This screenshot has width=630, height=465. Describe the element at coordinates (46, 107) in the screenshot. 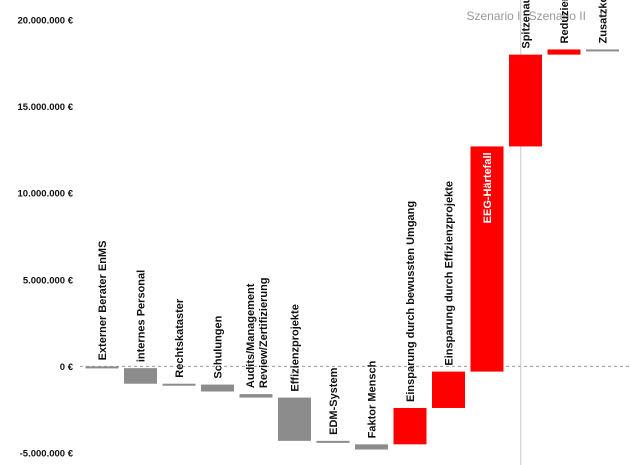

I see `y-tick-label: 15.000.000 €` at that location.